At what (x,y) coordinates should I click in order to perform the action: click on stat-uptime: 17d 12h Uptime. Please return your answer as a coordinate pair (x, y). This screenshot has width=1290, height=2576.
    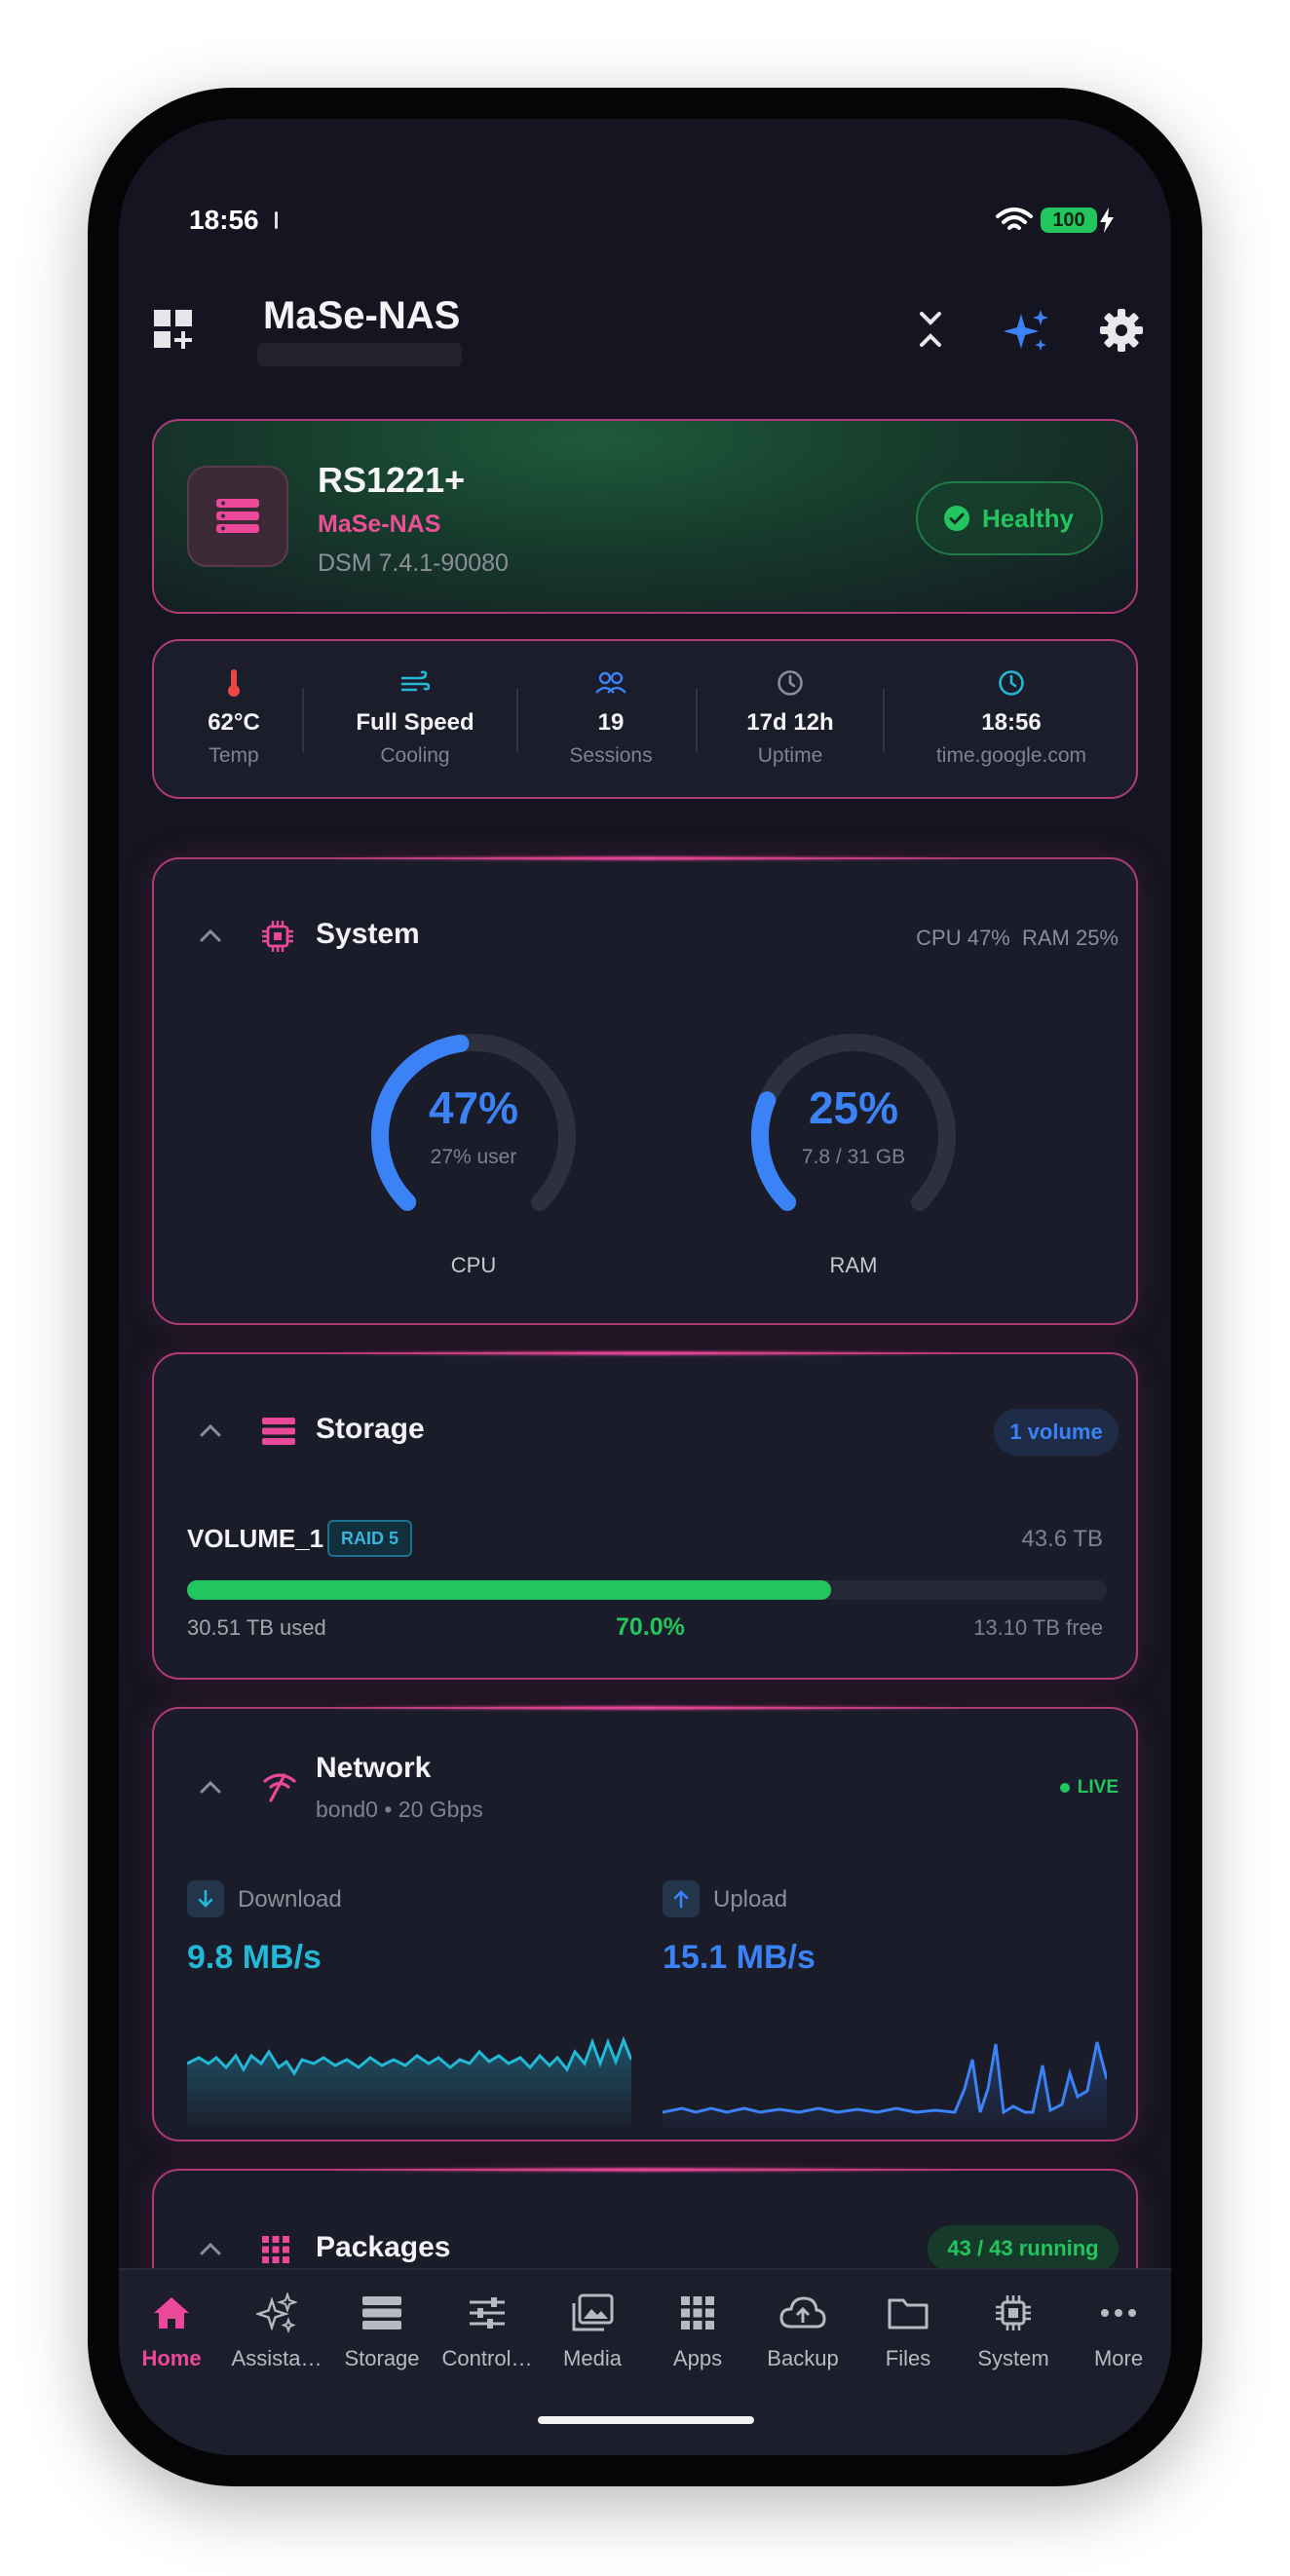
    Looking at the image, I should click on (790, 717).